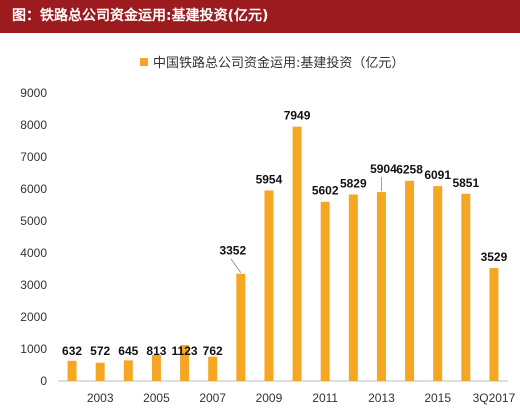  Describe the element at coordinates (33, 237) in the screenshot. I see `y-axis: 0 1000 2000 3000 4000 5000 6000 7000 8000 9000` at that location.